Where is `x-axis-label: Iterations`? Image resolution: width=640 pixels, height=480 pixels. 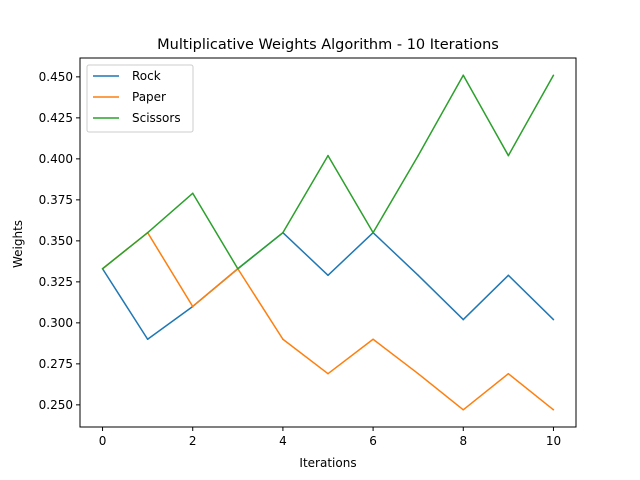 x-axis-label: Iterations is located at coordinates (327, 463).